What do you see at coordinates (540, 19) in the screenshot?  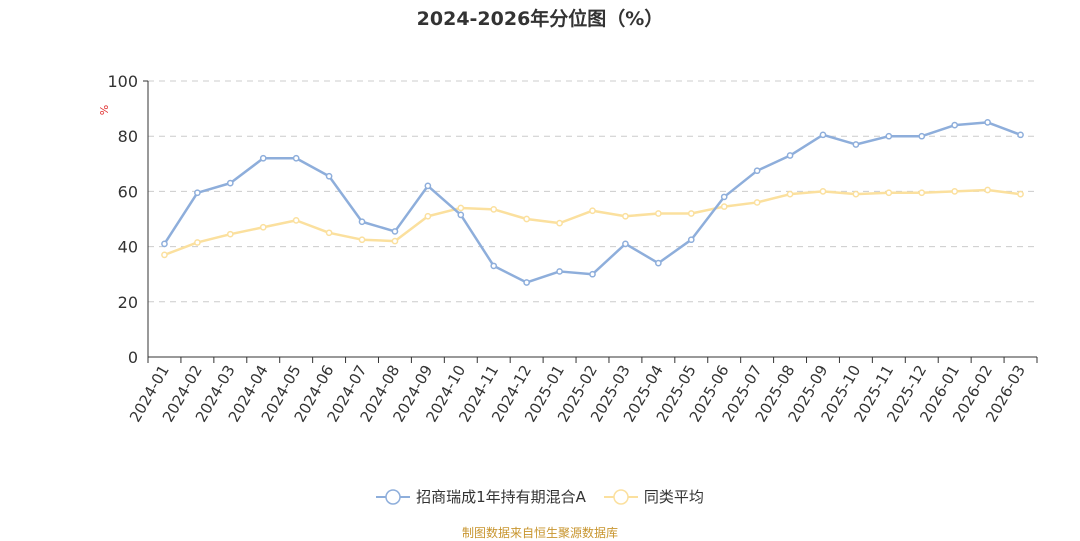 I see `chart-title: 2024-2026年分位图（%）` at bounding box center [540, 19].